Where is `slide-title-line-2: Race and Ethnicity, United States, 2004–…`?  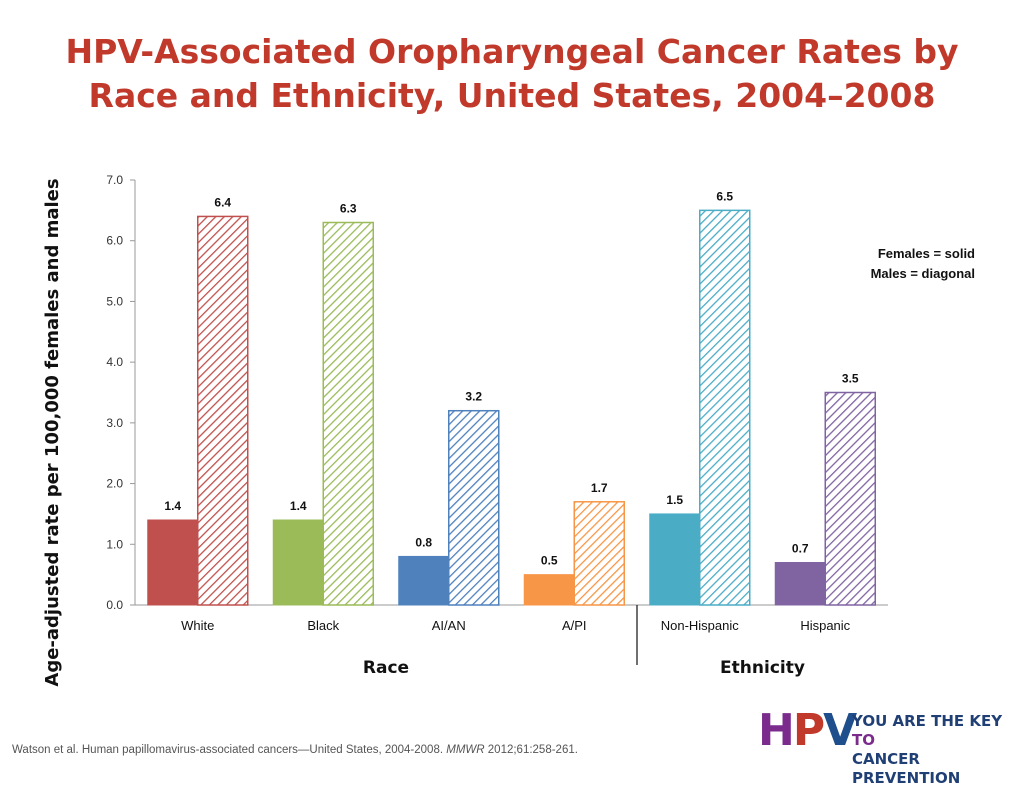 slide-title-line-2: Race and Ethnicity, United States, 2004–… is located at coordinates (512, 95).